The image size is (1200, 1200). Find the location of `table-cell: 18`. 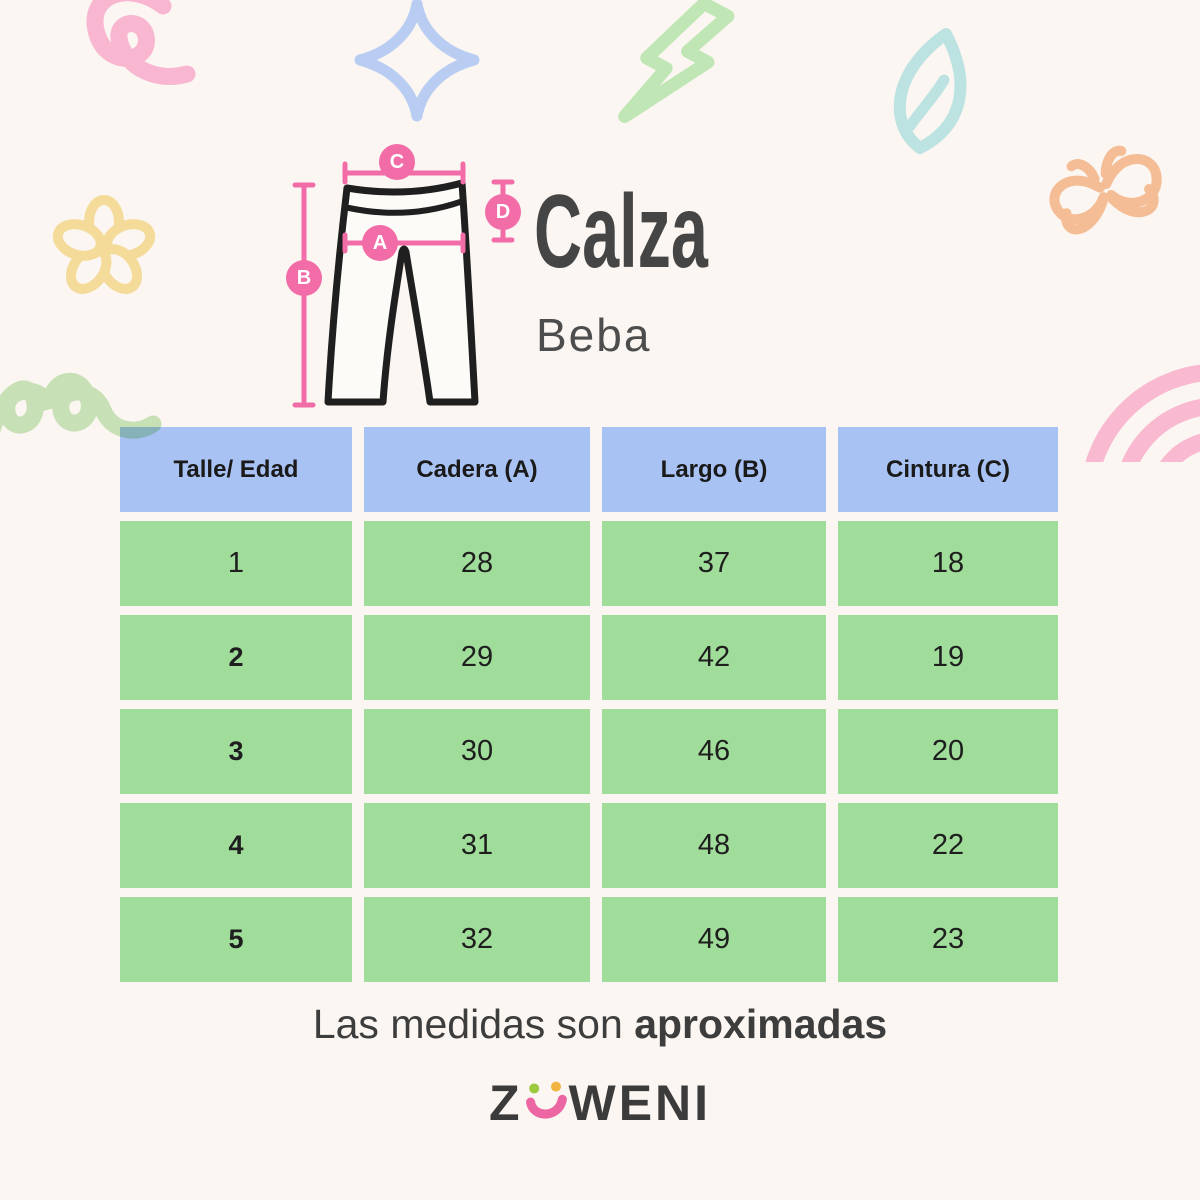

table-cell: 18 is located at coordinates (948, 563).